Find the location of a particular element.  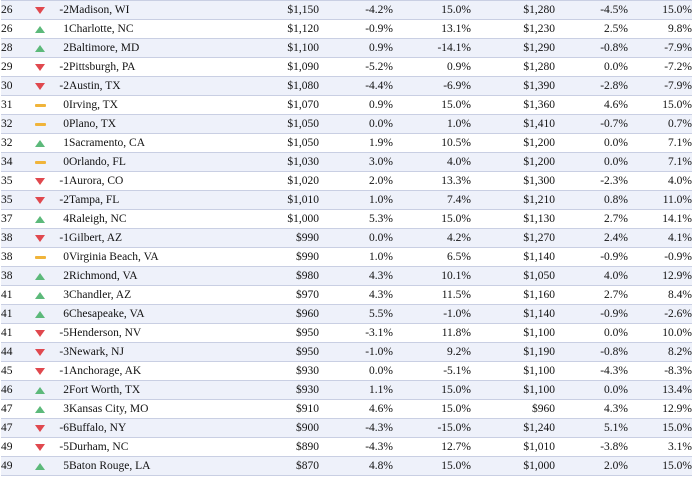

monthly-change-1br-cell: -5.2% is located at coordinates (356, 67).